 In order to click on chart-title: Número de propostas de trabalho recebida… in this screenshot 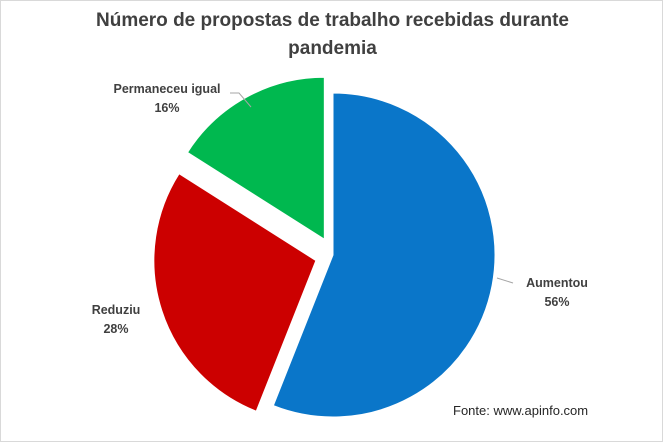, I will do `click(332, 35)`.